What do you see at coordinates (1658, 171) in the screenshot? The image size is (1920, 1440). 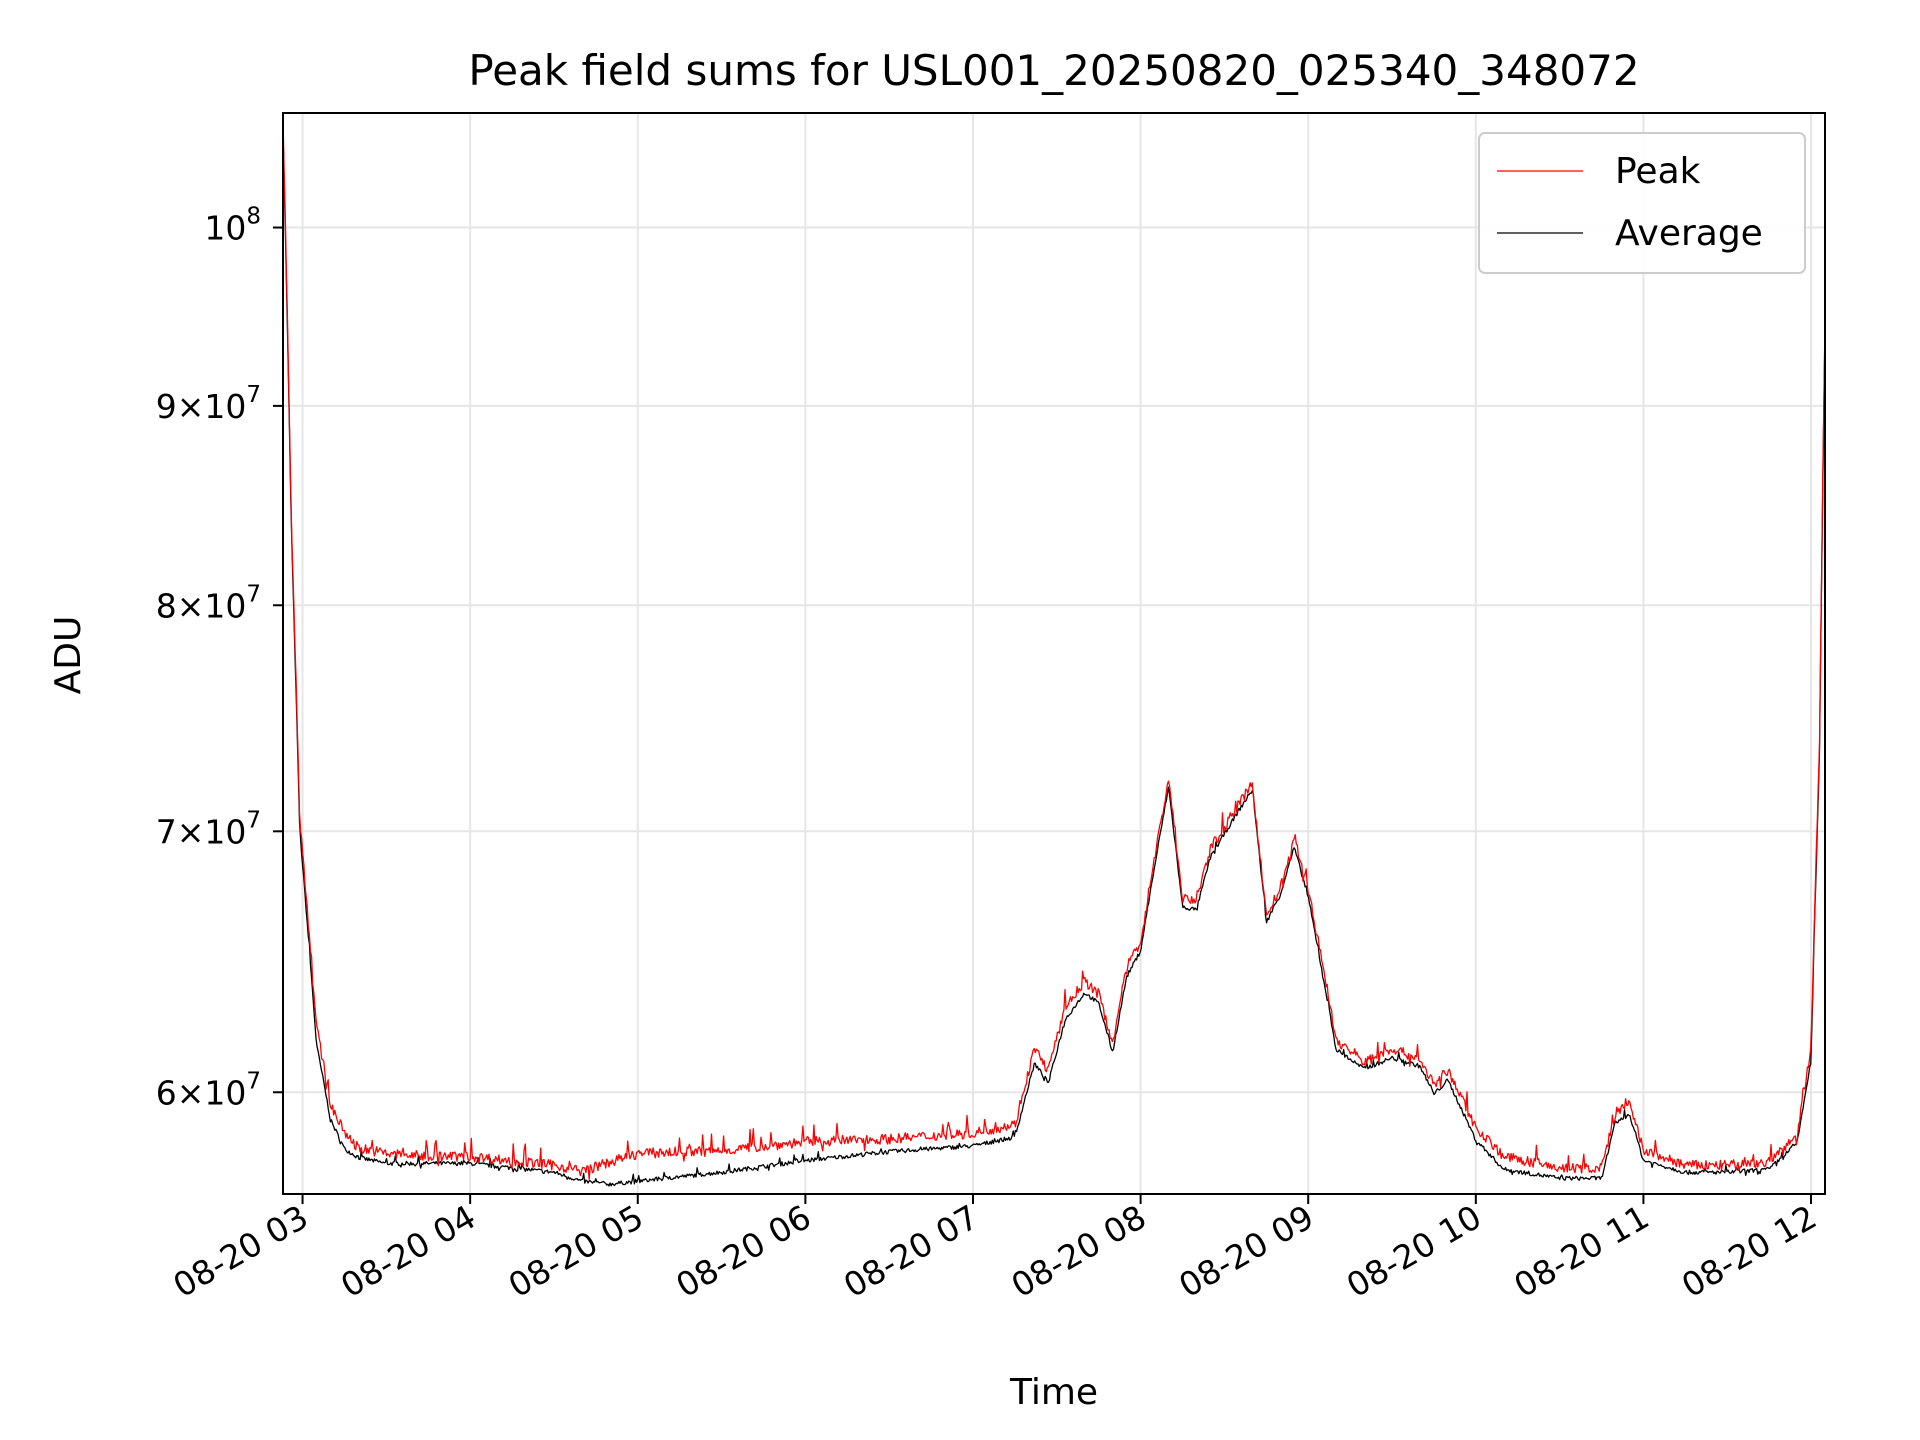 I see `legend-label-peak: Peak` at bounding box center [1658, 171].